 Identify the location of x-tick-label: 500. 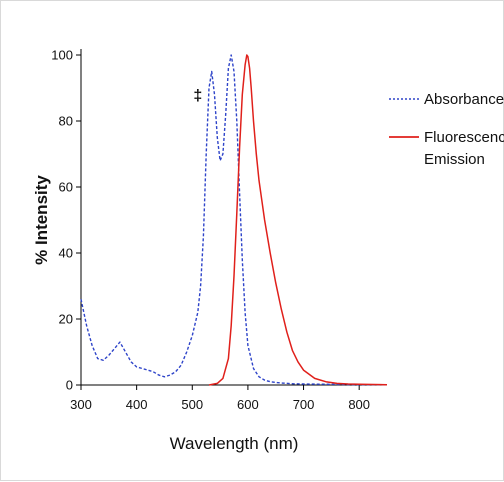
(192, 404).